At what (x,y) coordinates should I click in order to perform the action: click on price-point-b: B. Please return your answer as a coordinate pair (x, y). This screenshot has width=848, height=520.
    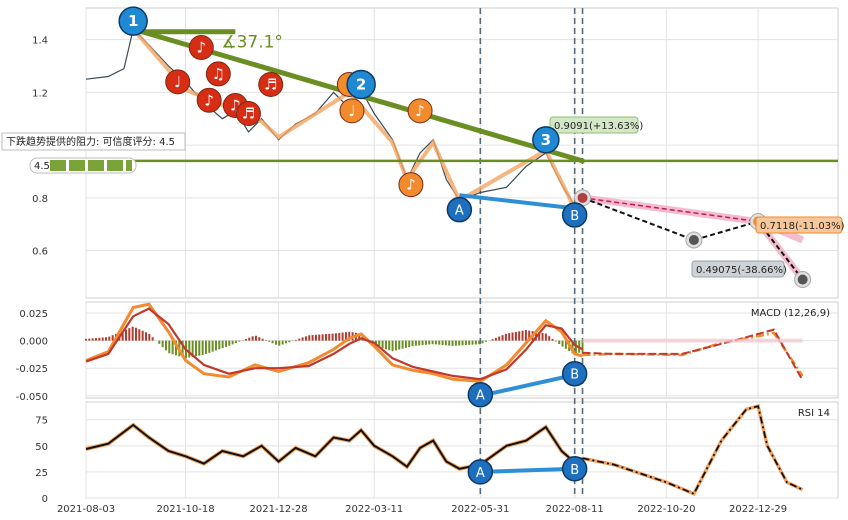
    Looking at the image, I should click on (574, 216).